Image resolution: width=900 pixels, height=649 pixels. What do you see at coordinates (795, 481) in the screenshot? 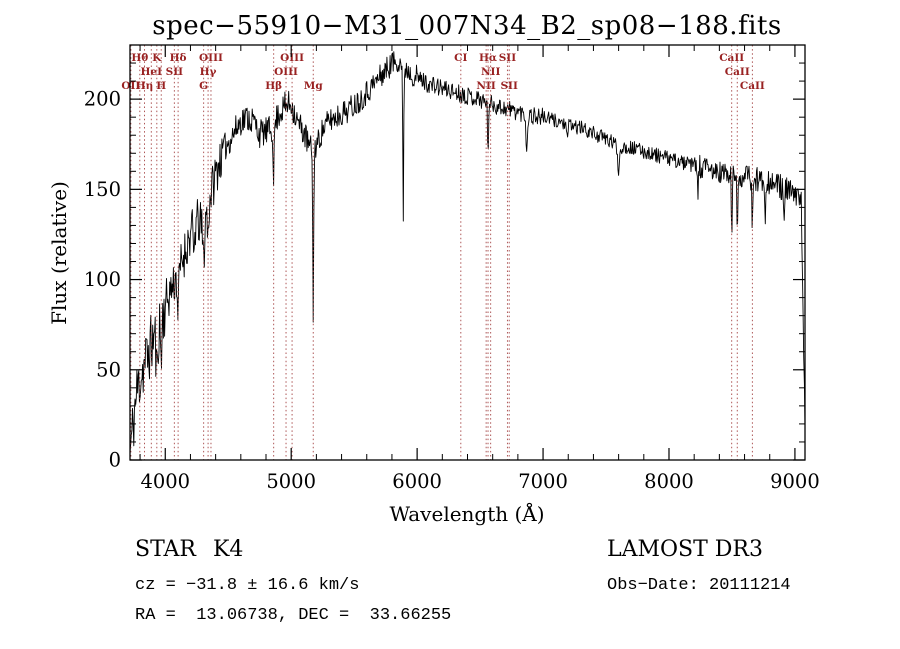
I see `x-tick-label: 9000` at bounding box center [795, 481].